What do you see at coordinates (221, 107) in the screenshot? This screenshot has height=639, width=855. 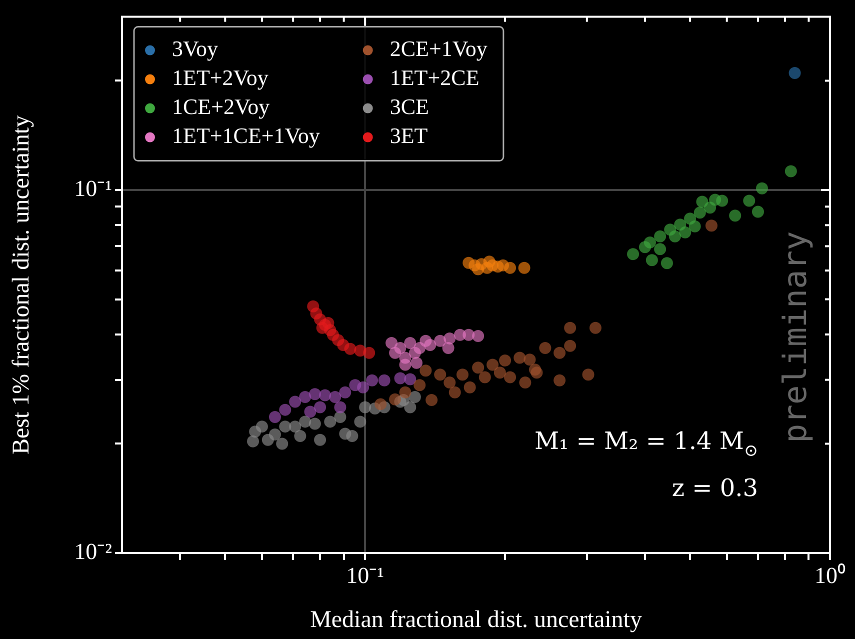 I see `legend-label: 1CE+2Voy` at bounding box center [221, 107].